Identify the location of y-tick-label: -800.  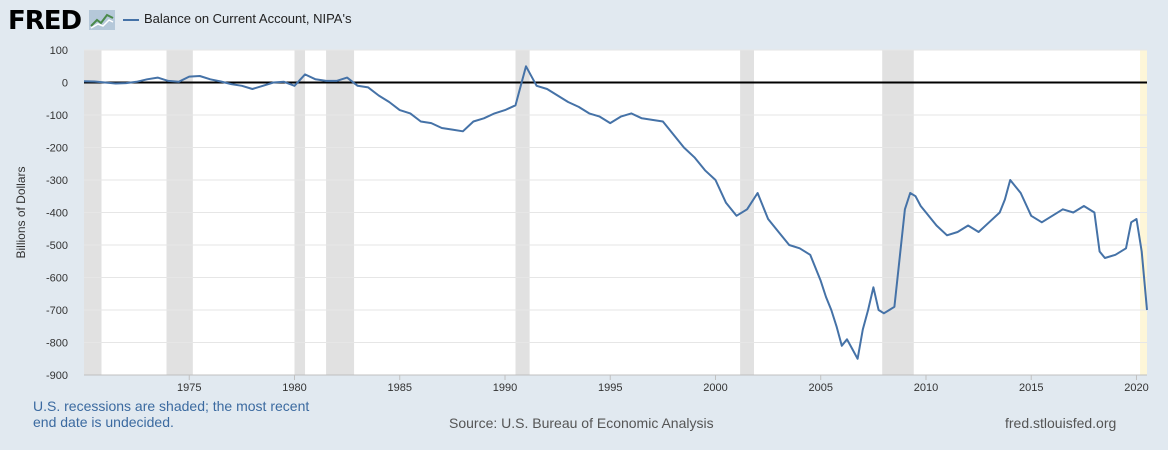
(57, 344).